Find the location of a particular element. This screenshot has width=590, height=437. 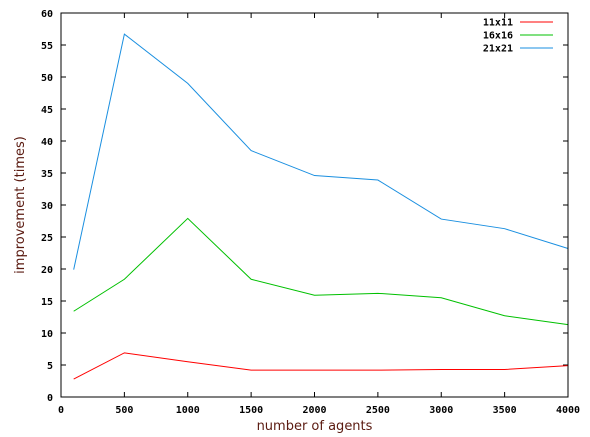

y-tick-label: 50 is located at coordinates (47, 78).